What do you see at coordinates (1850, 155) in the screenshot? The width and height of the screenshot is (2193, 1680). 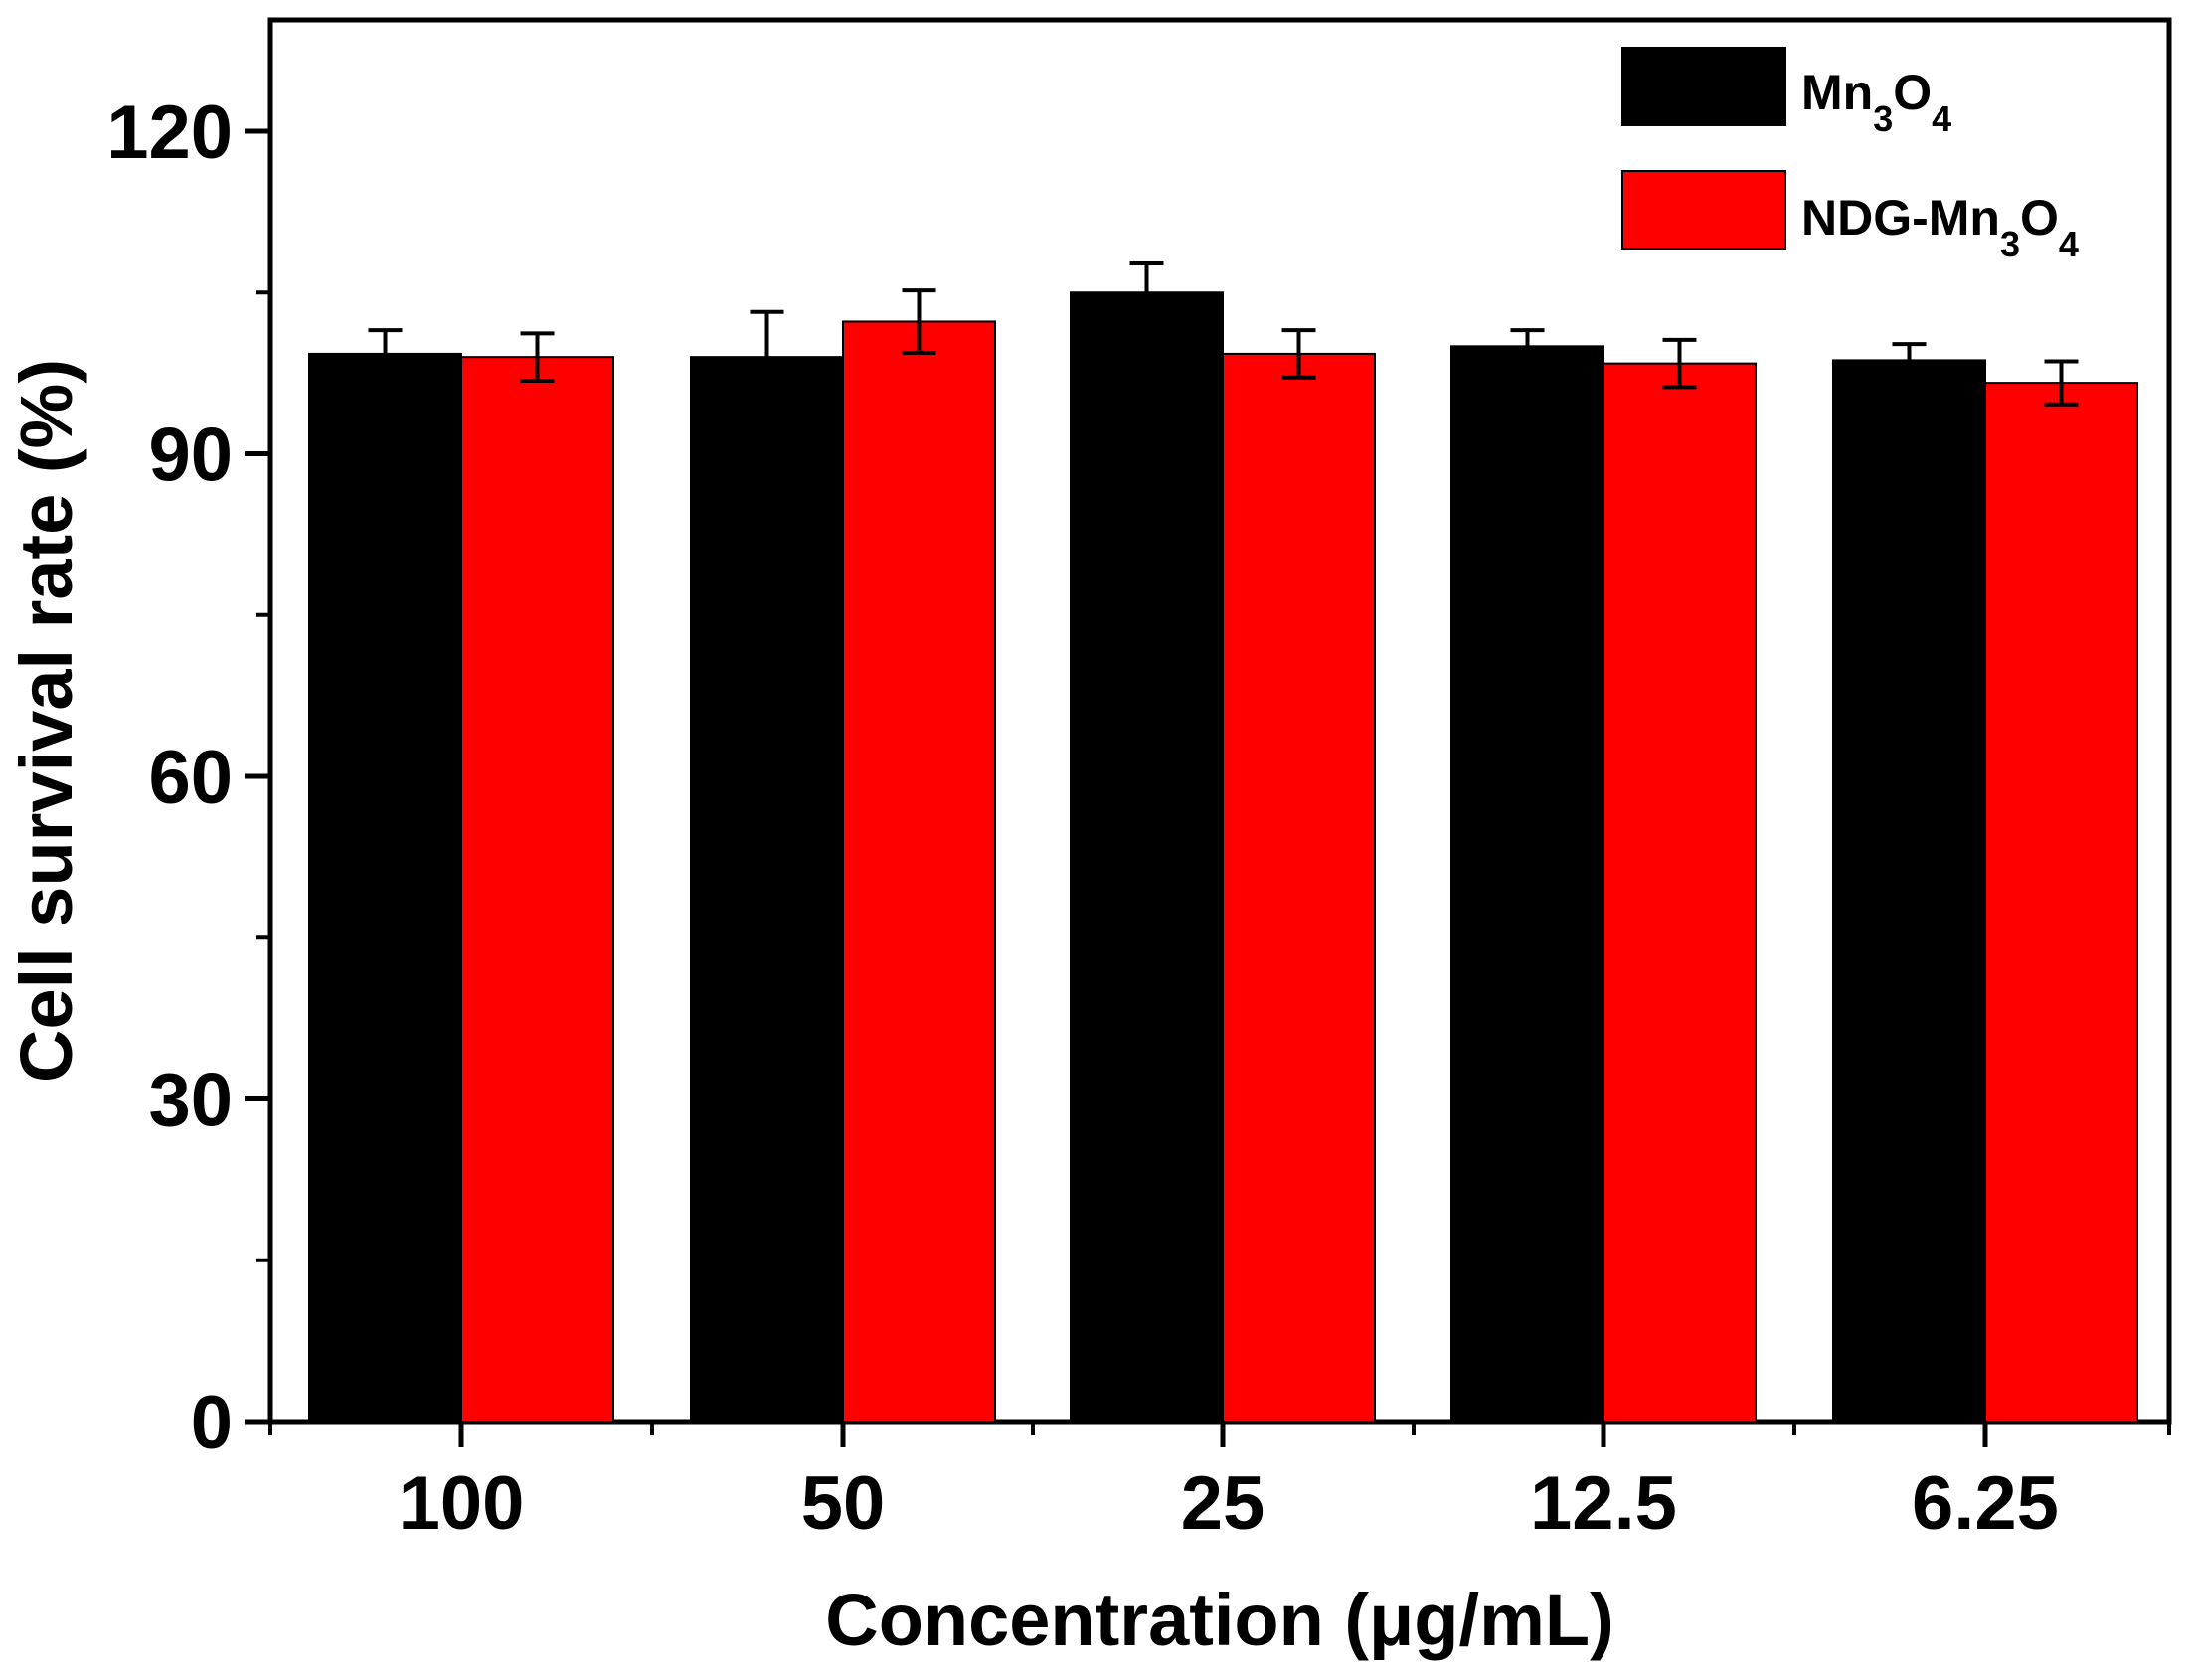 I see `legend: Mn3O4 NDG-Mn3O4` at bounding box center [1850, 155].